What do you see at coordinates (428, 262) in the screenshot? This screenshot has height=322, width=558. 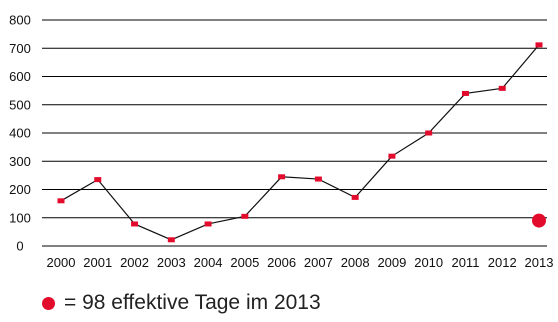 I see `x-tick-2010: 2010` at bounding box center [428, 262].